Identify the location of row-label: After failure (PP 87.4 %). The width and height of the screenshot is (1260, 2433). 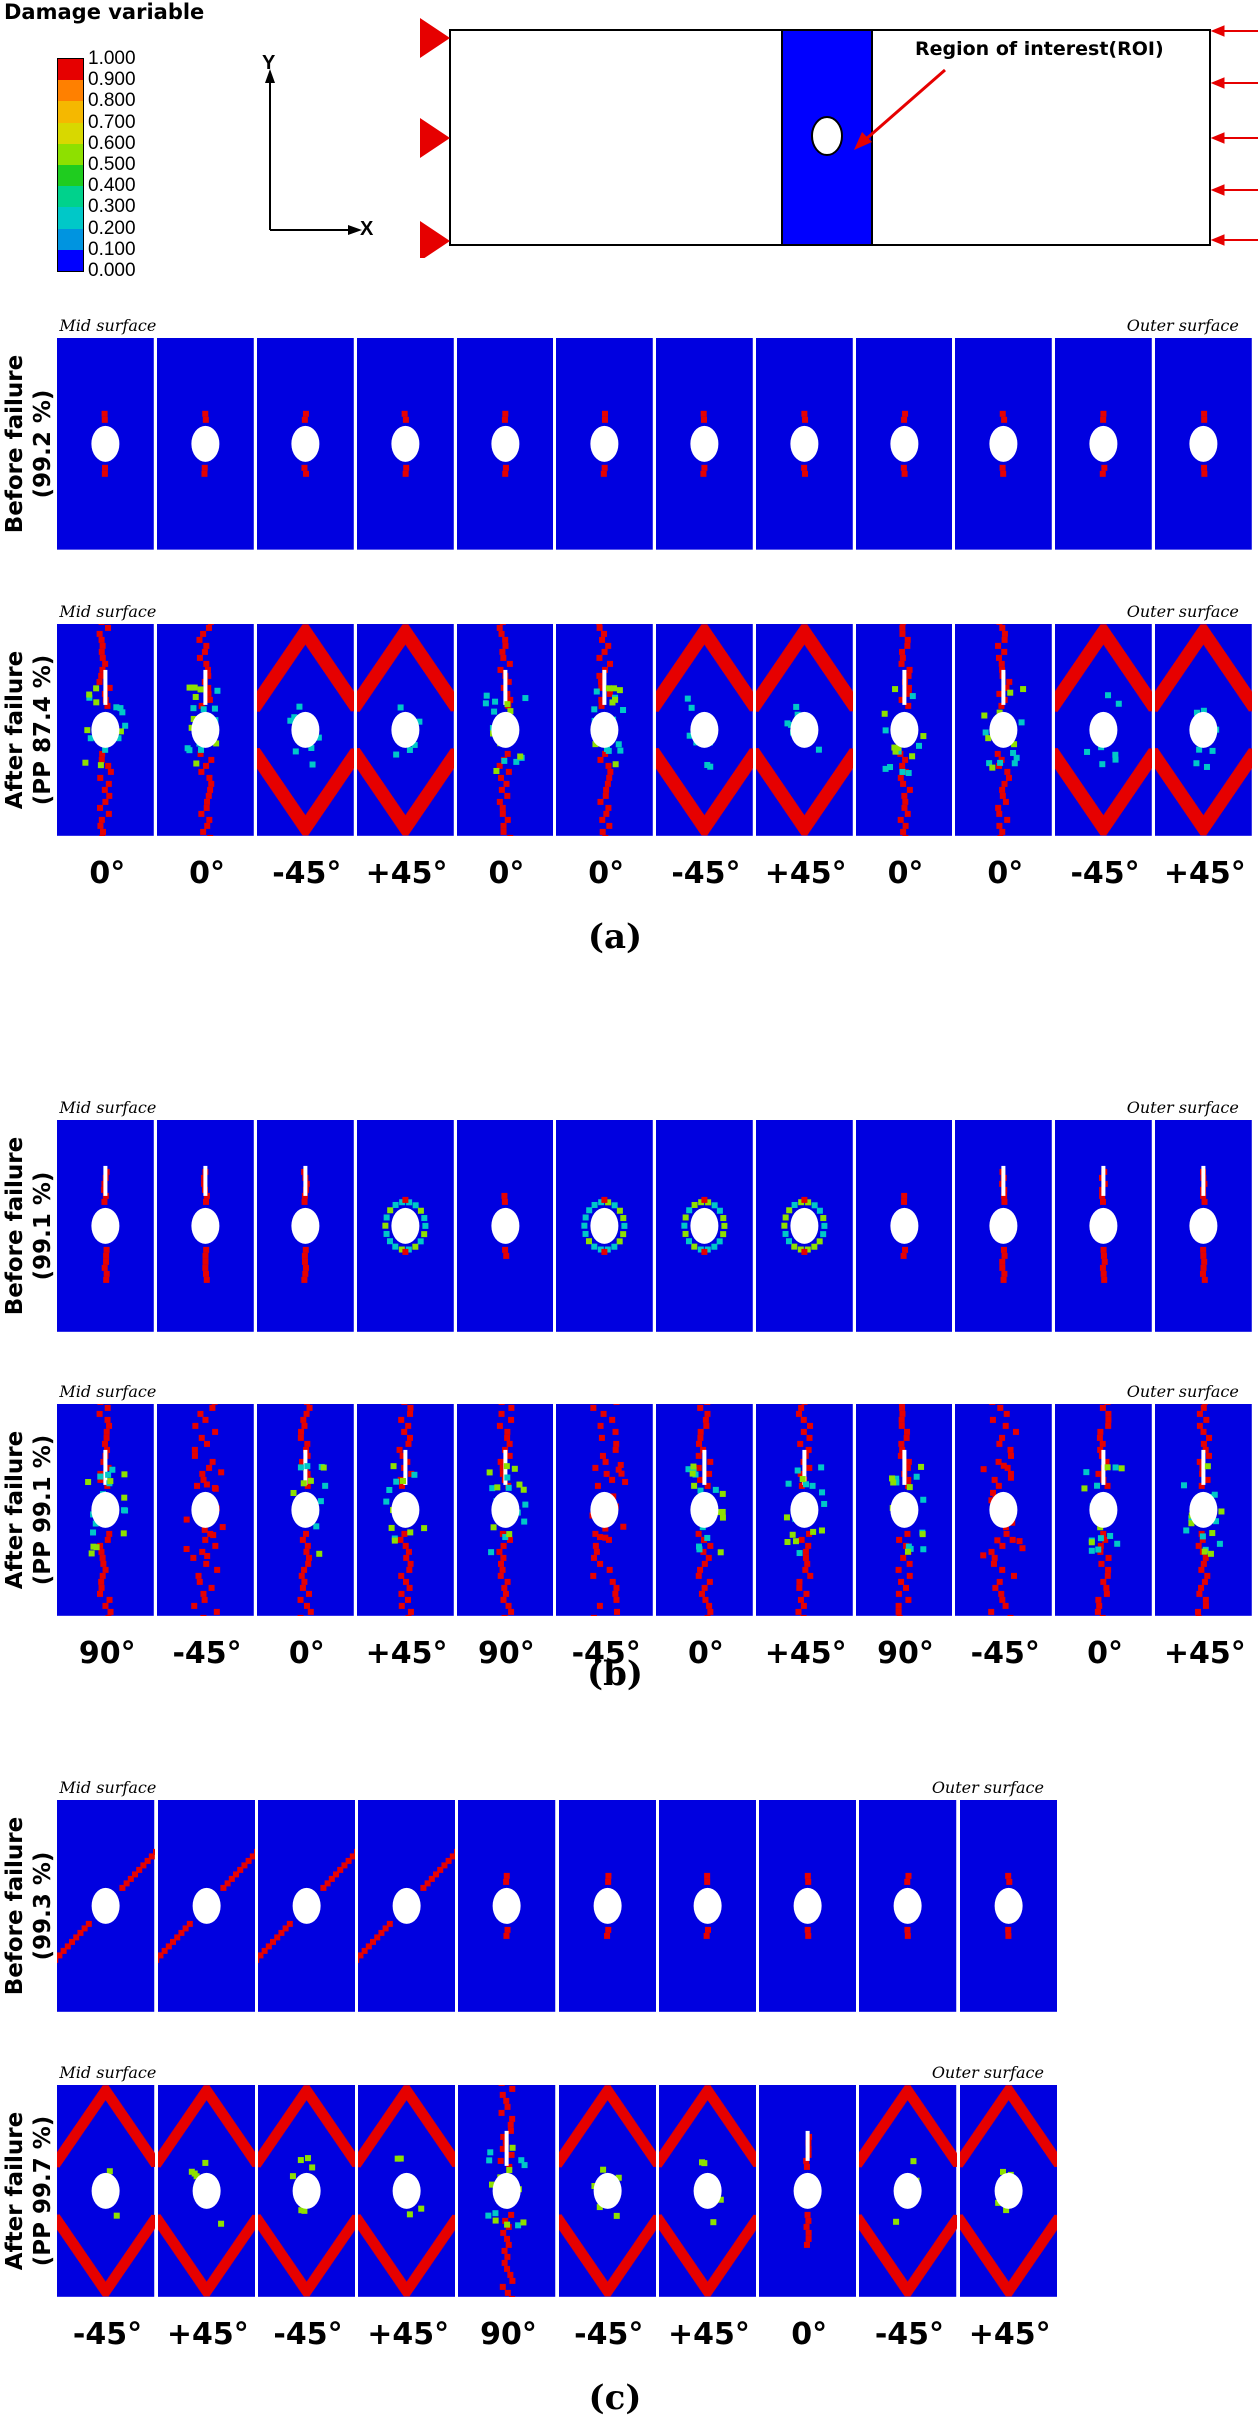
(29, 730).